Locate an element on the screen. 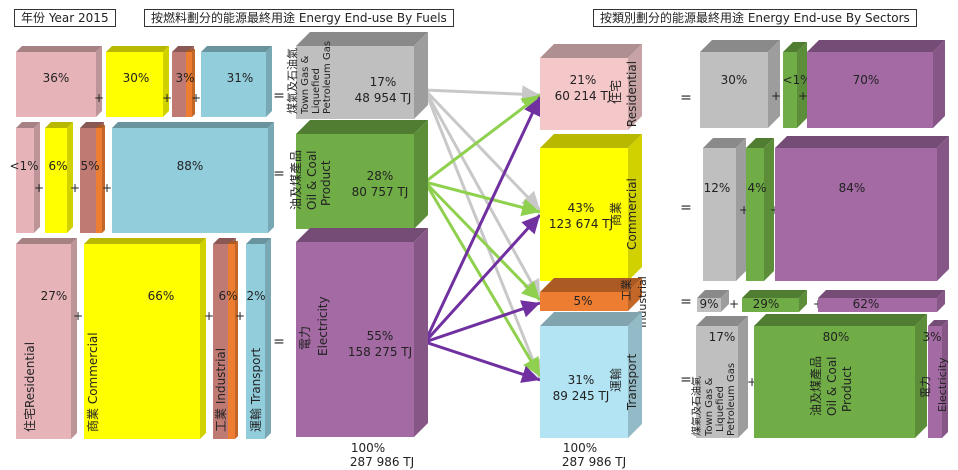 The width and height of the screenshot is (958, 470). arrow-elec-industrial is located at coordinates (482, 322).